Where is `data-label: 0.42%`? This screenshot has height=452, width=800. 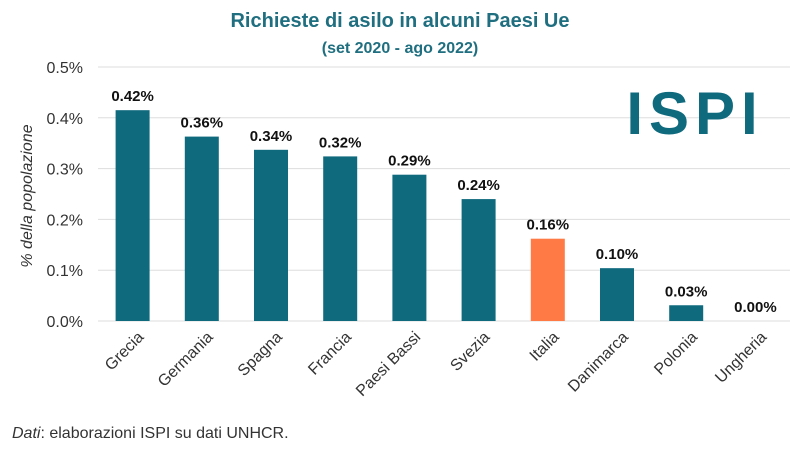 data-label: 0.42% is located at coordinates (132, 96).